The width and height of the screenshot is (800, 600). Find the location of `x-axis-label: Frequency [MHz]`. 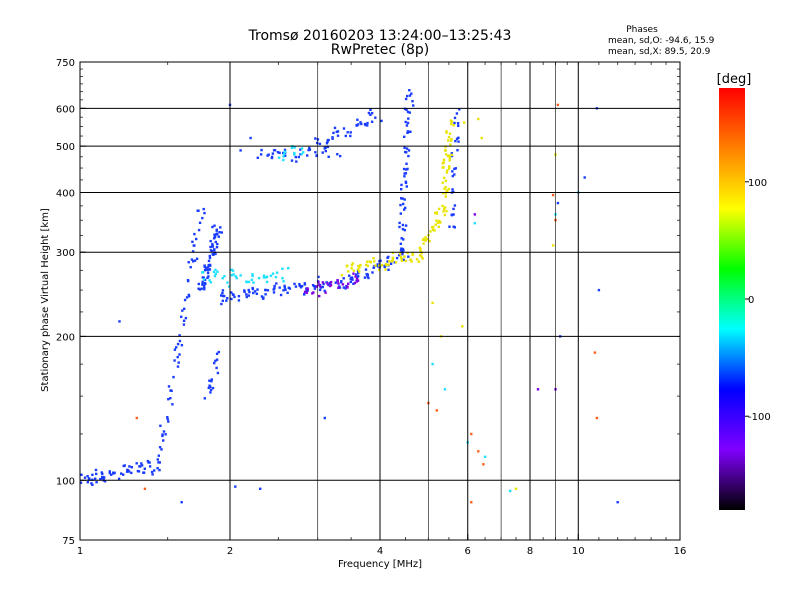

x-axis-label: Frequency [MHz] is located at coordinates (380, 564).